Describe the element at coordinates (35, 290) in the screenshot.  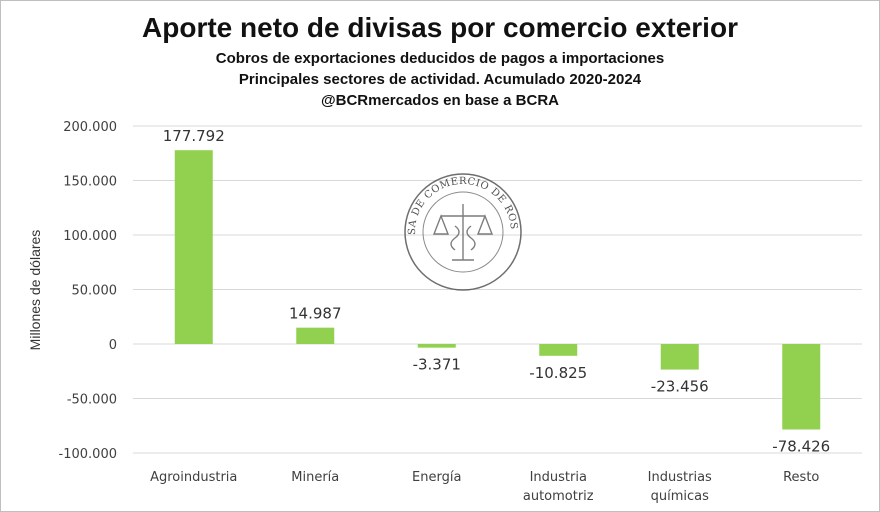
I see `y-axis-label: Millones de dólares` at that location.